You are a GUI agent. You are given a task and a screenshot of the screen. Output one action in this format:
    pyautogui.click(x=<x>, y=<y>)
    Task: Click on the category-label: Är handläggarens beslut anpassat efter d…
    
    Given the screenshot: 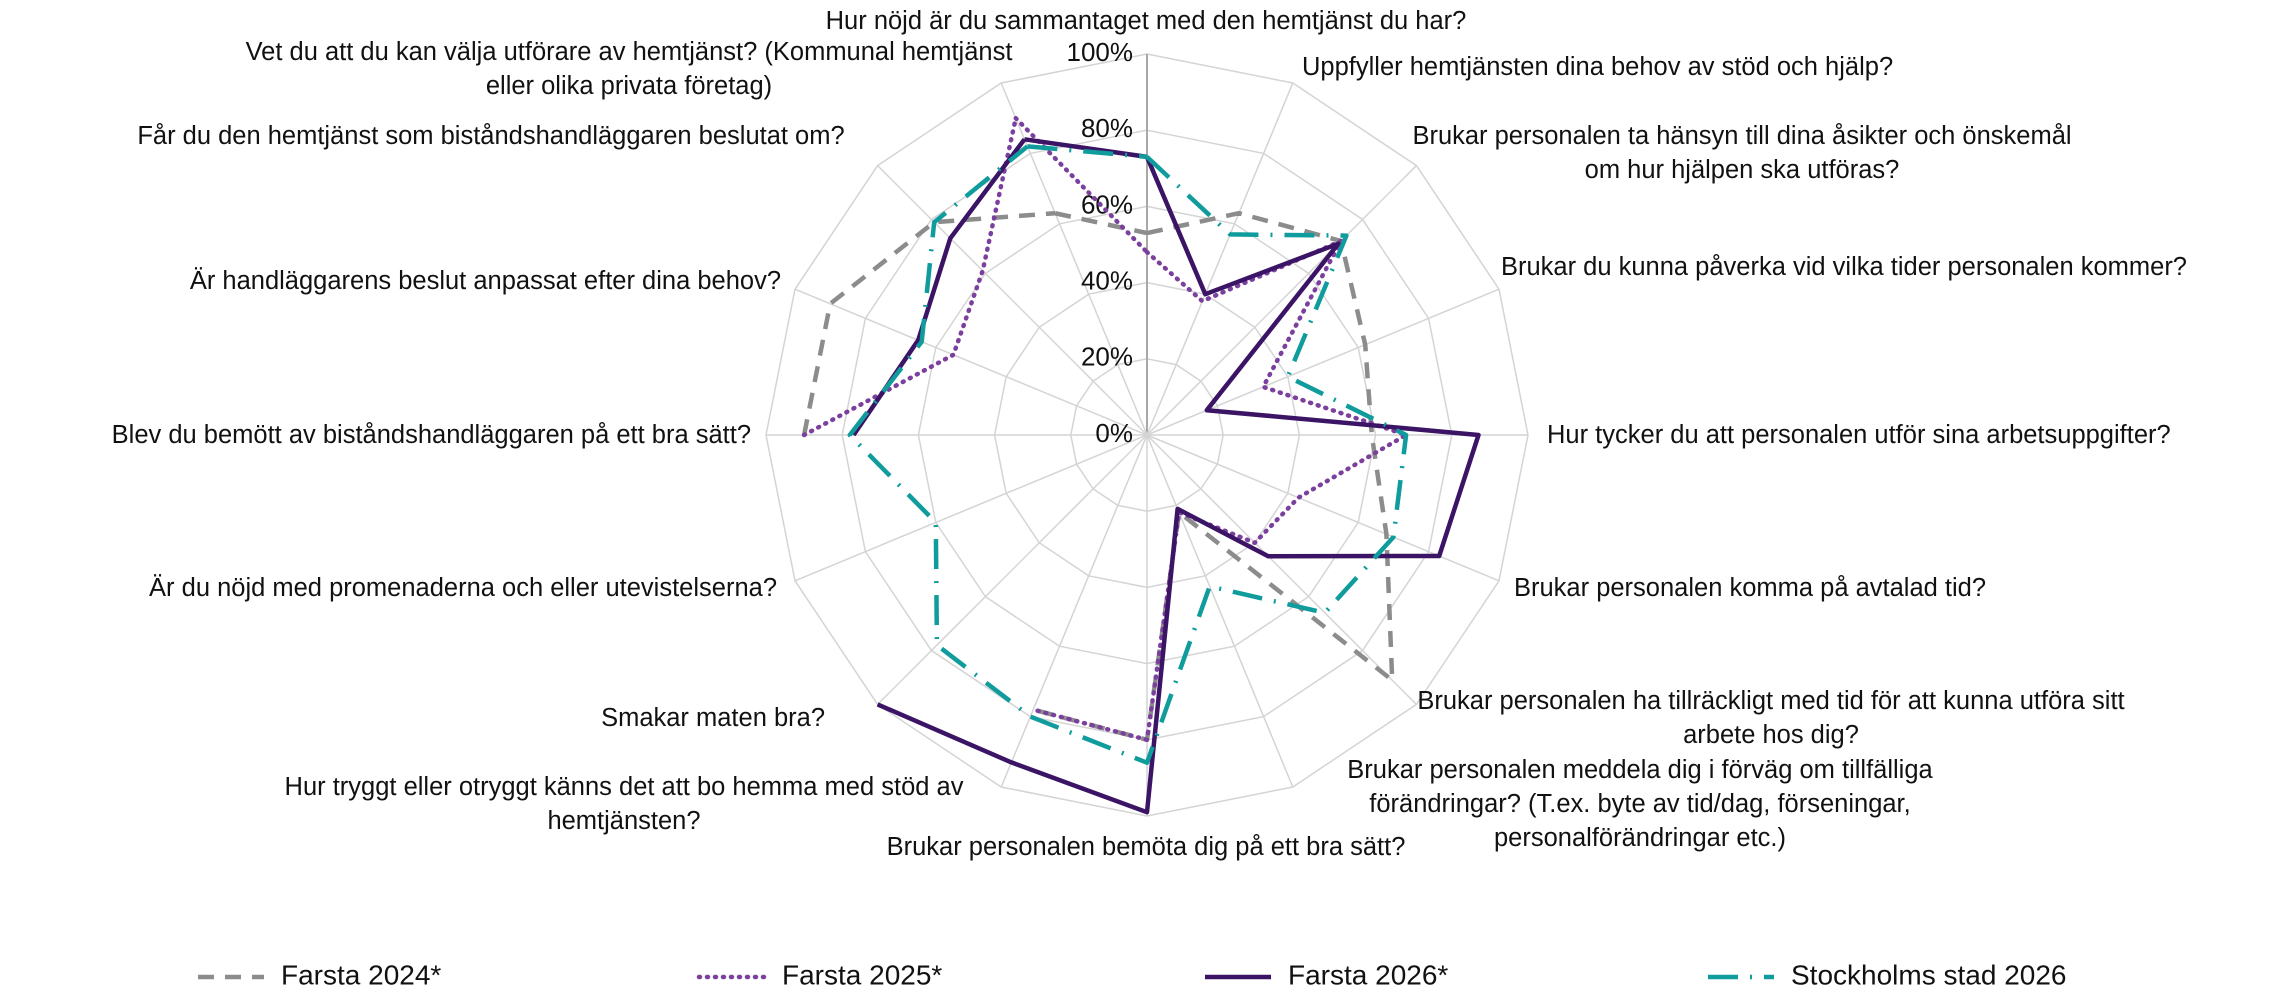 What is the action you would take?
    pyautogui.click(x=485, y=281)
    